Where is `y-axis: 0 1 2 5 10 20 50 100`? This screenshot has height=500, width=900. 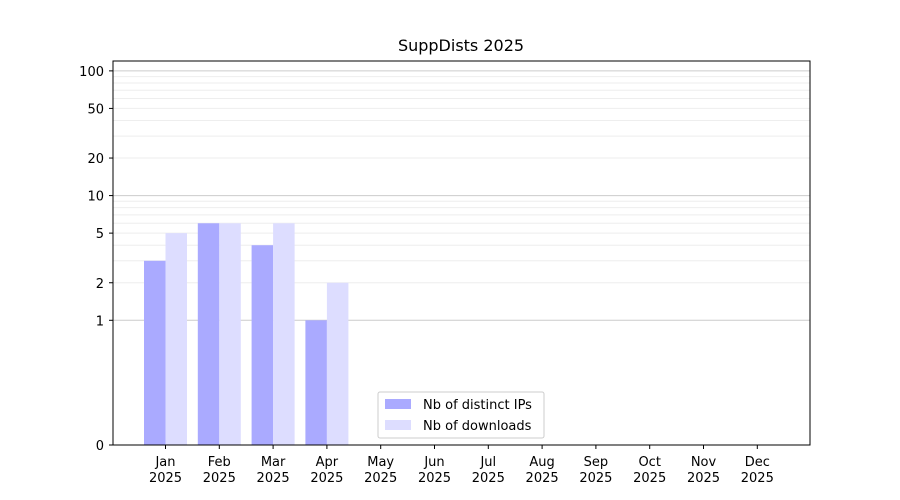 y-axis: 0 1 2 5 10 20 50 100 is located at coordinates (96, 259).